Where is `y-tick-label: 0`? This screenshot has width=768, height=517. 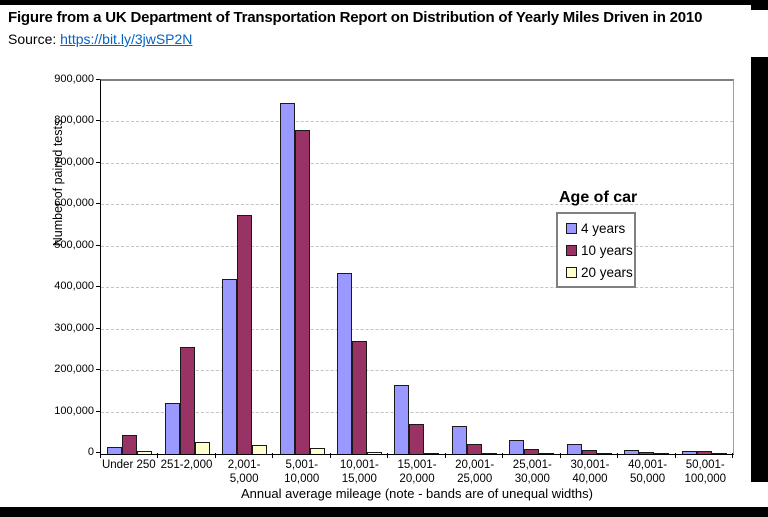 y-tick-label: 0 is located at coordinates (90, 452).